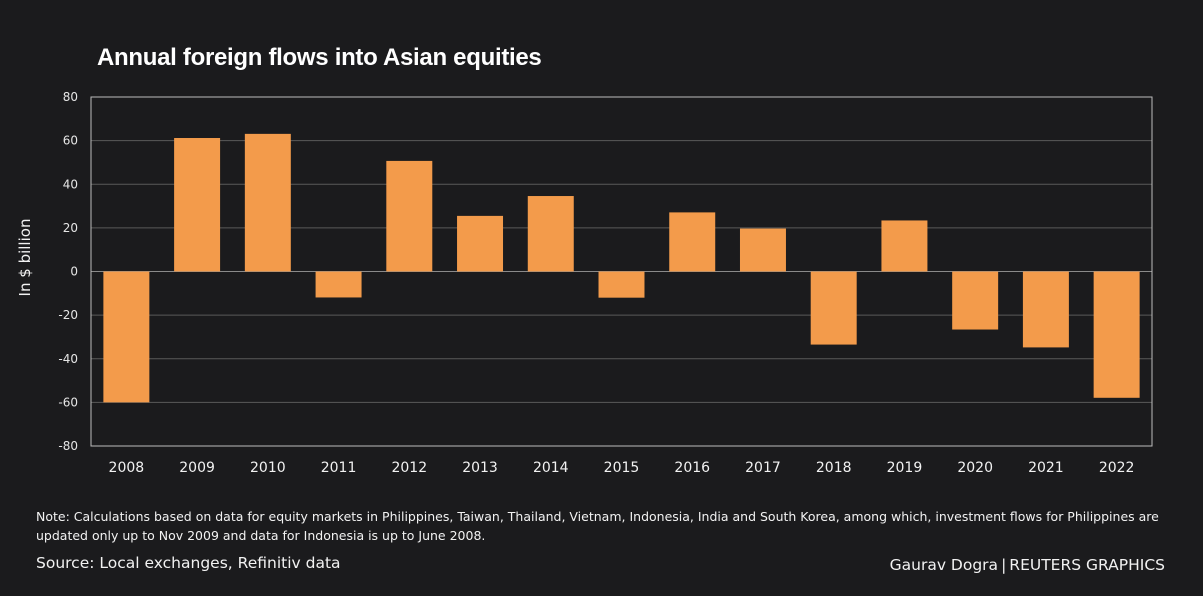 The width and height of the screenshot is (1203, 596). What do you see at coordinates (1087, 565) in the screenshot?
I see `organization-name: REUTERS GRAPHICS` at bounding box center [1087, 565].